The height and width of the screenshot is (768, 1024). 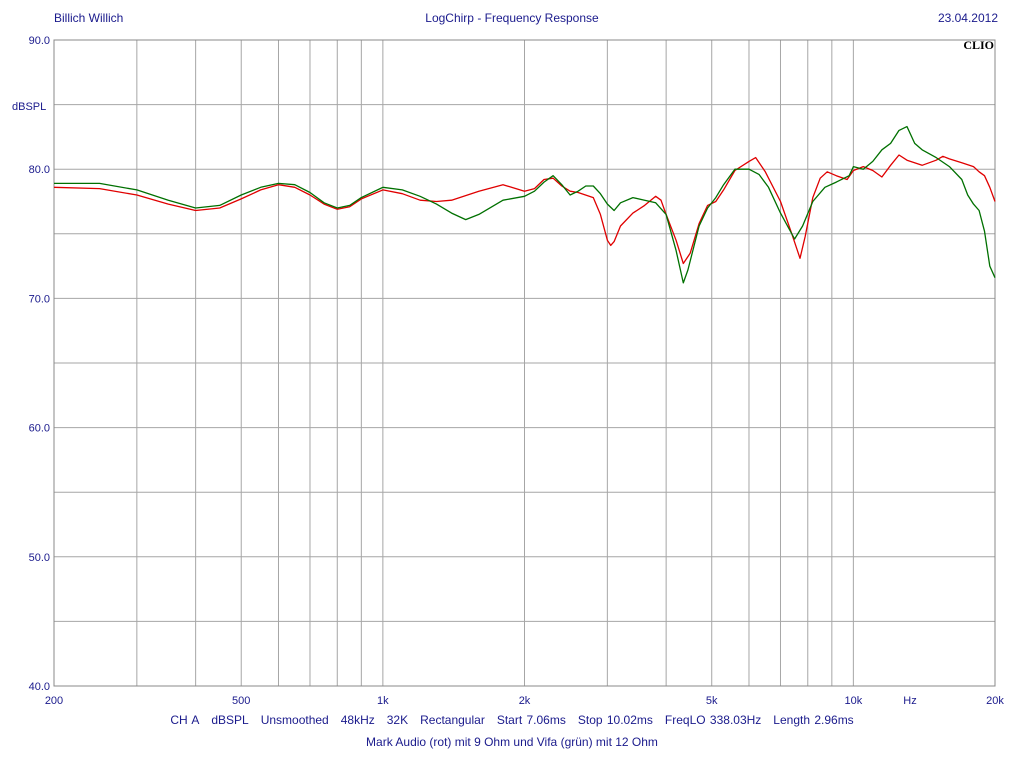 I want to click on x-tick-label: 2k, so click(x=525, y=701).